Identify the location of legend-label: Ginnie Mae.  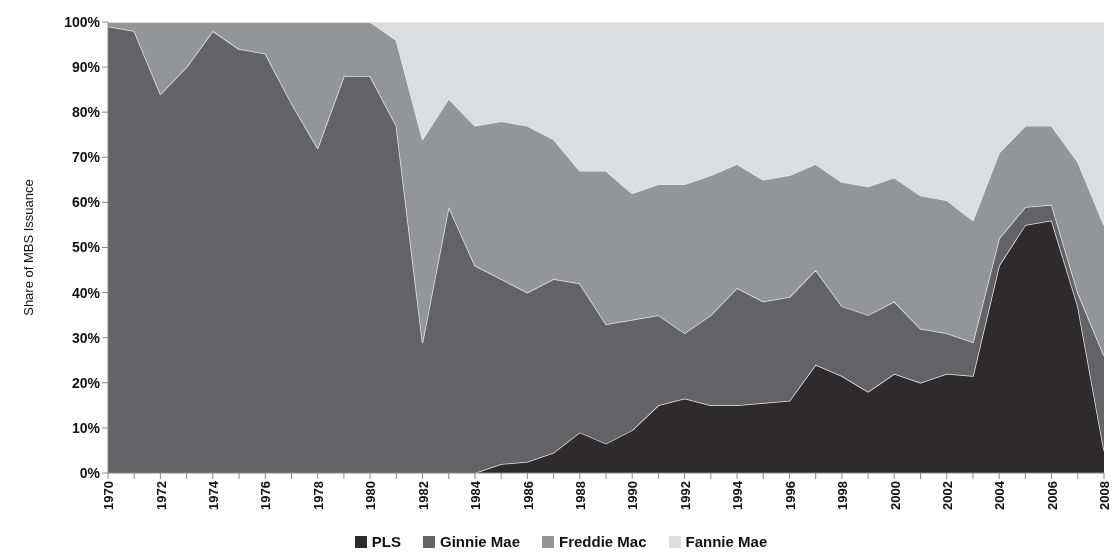
(479, 541).